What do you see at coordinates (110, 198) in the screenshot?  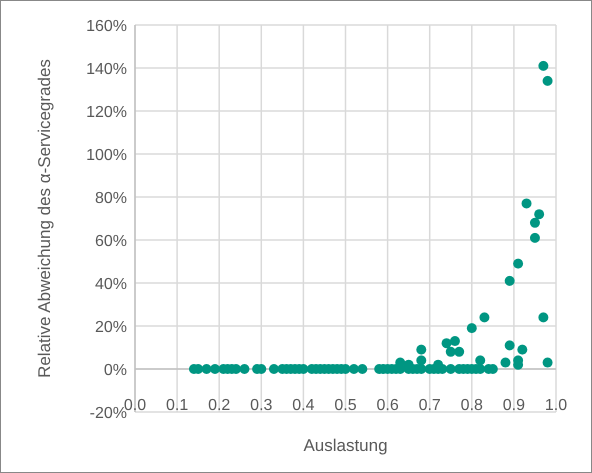 I see `y-tick-label: 80%` at bounding box center [110, 198].